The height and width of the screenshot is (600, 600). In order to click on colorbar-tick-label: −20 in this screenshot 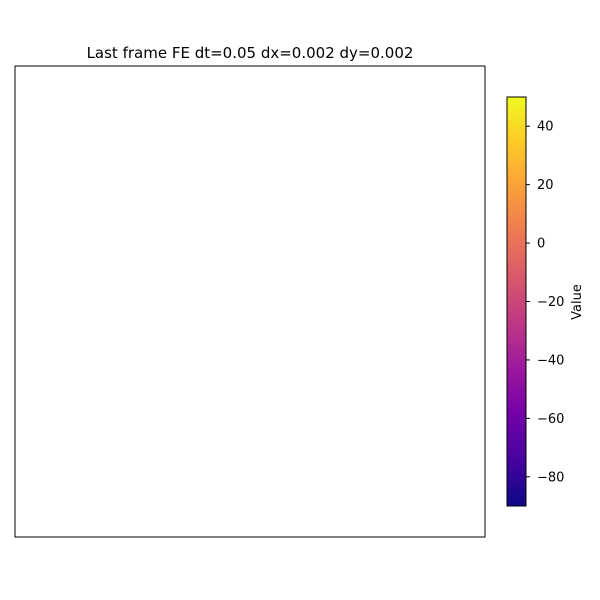, I will do `click(550, 302)`.